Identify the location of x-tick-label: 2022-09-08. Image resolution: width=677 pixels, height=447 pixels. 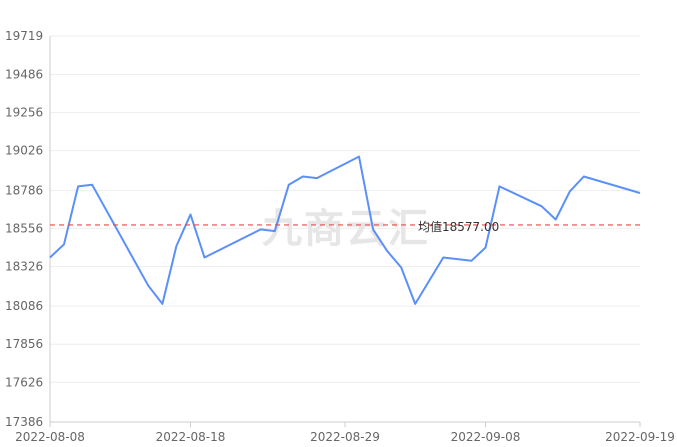
(486, 437).